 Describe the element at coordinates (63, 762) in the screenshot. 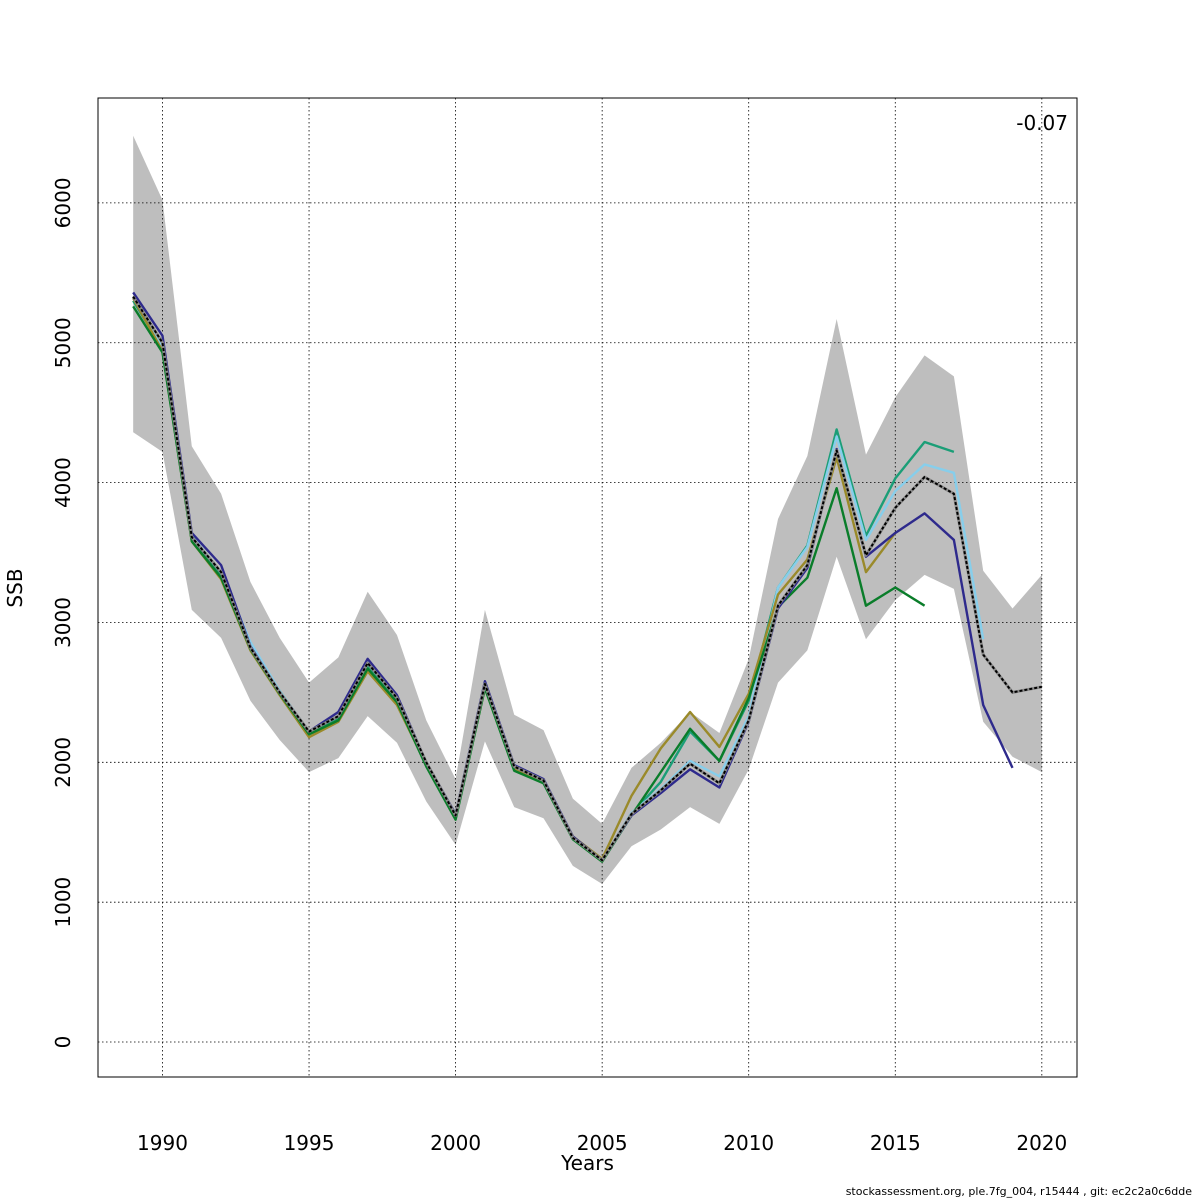

I see `y-tick-label: 2000` at that location.